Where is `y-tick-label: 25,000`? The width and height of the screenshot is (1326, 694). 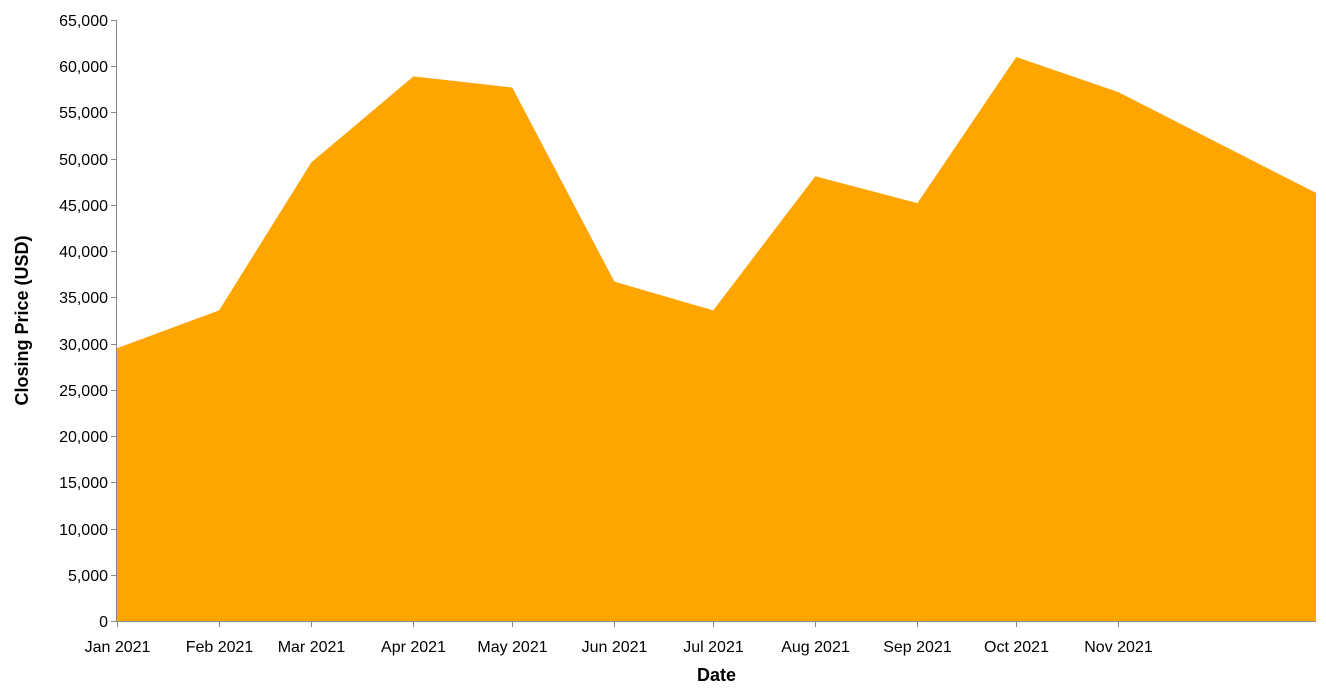 y-tick-label: 25,000 is located at coordinates (83, 391).